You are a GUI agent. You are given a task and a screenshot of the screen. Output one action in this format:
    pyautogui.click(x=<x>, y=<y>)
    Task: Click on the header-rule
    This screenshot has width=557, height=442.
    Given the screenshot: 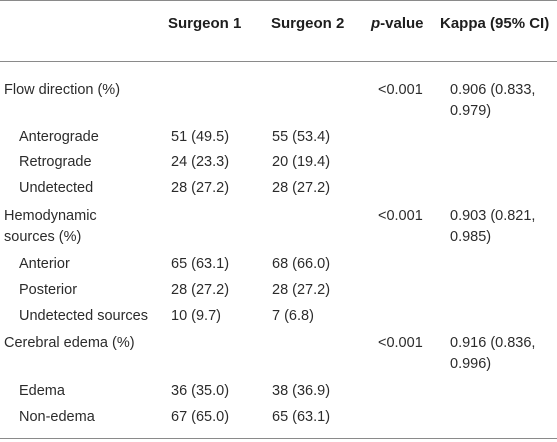 What is the action you would take?
    pyautogui.click(x=278, y=61)
    